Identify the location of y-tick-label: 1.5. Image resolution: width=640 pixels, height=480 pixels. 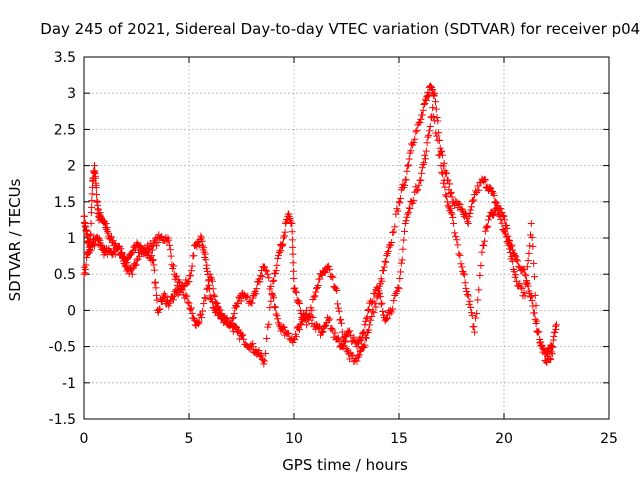
(65, 203).